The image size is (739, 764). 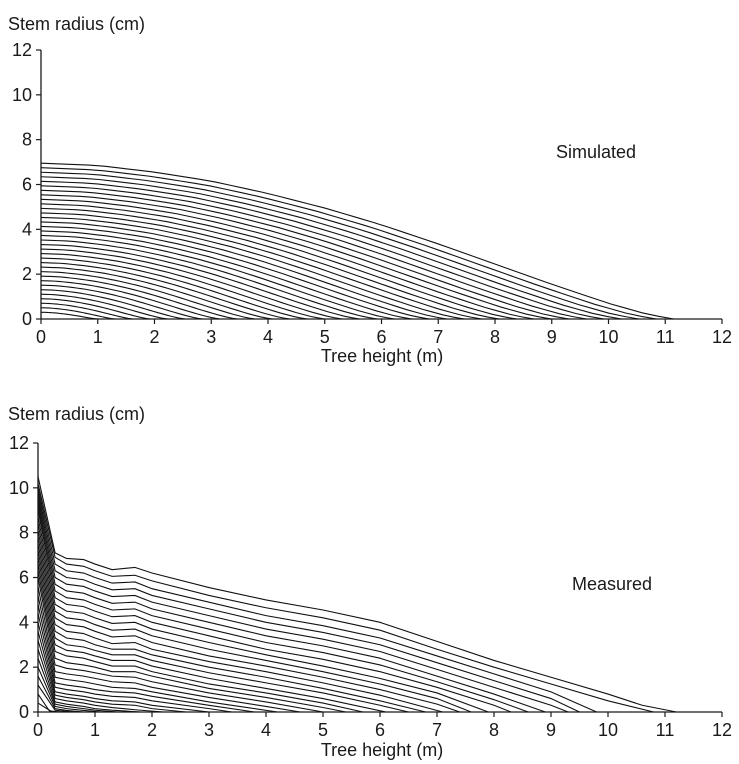 I want to click on top-x-tick-label: 8, so click(x=495, y=337).